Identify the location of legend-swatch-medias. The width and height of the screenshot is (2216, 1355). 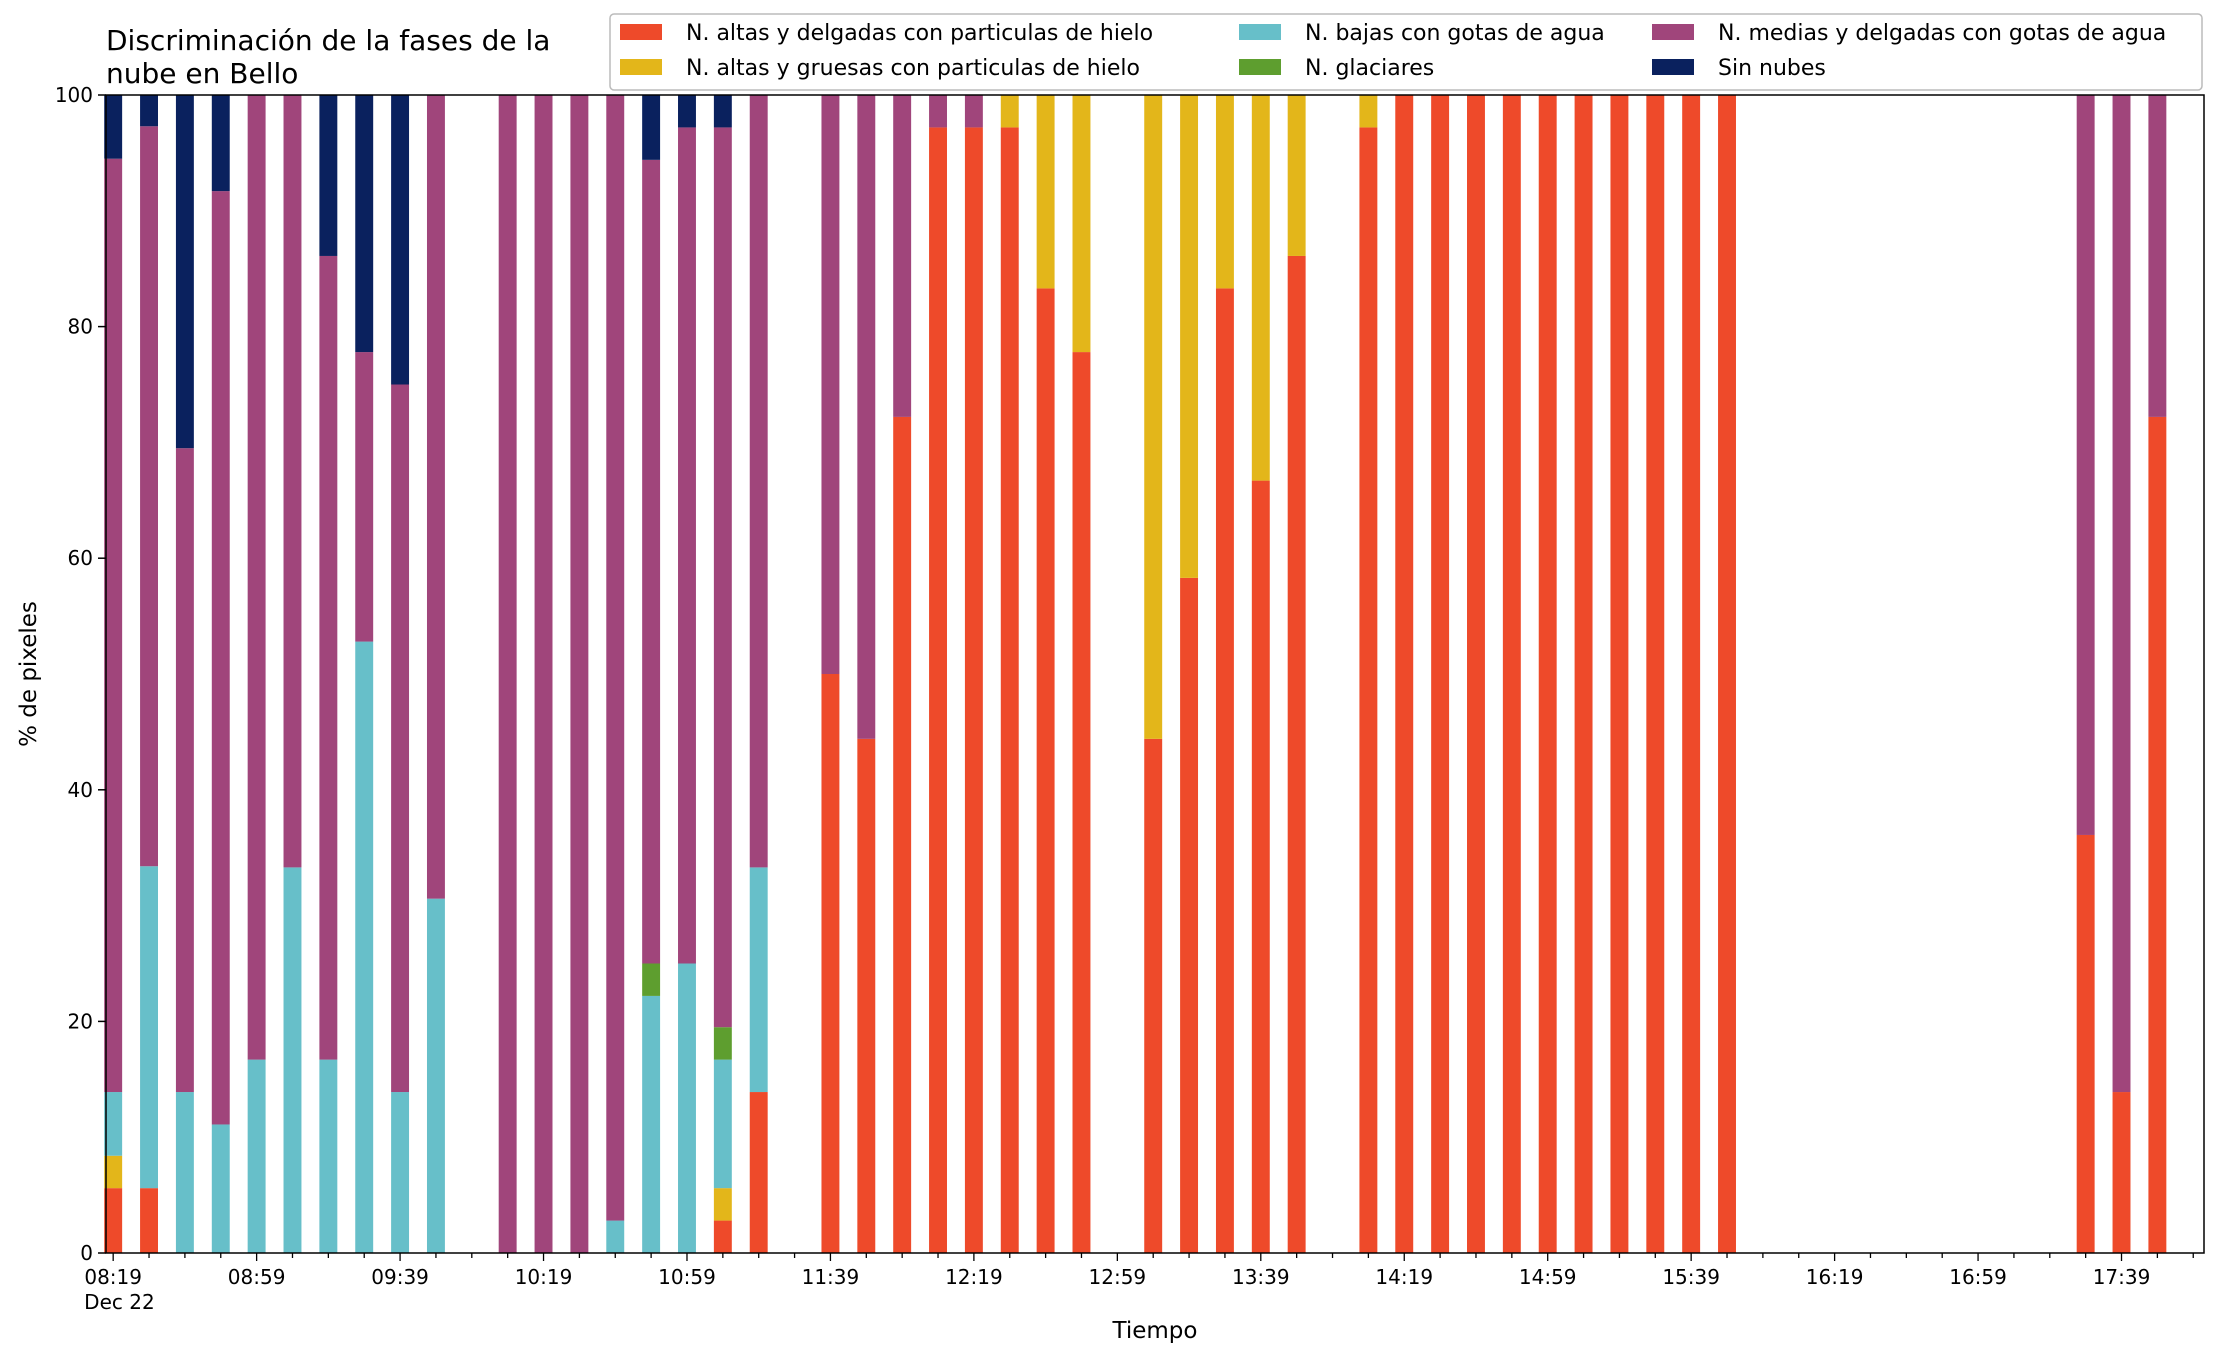
(1673, 32).